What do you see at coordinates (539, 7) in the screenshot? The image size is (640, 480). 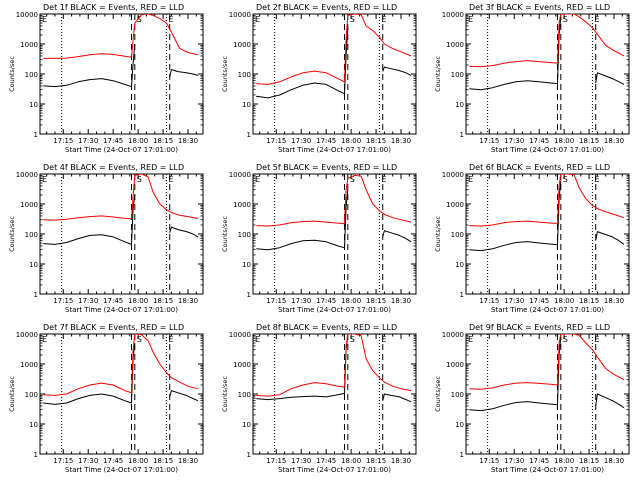 I see `chart-title: Det 3f BLACK = Events, RED = LLD` at bounding box center [539, 7].